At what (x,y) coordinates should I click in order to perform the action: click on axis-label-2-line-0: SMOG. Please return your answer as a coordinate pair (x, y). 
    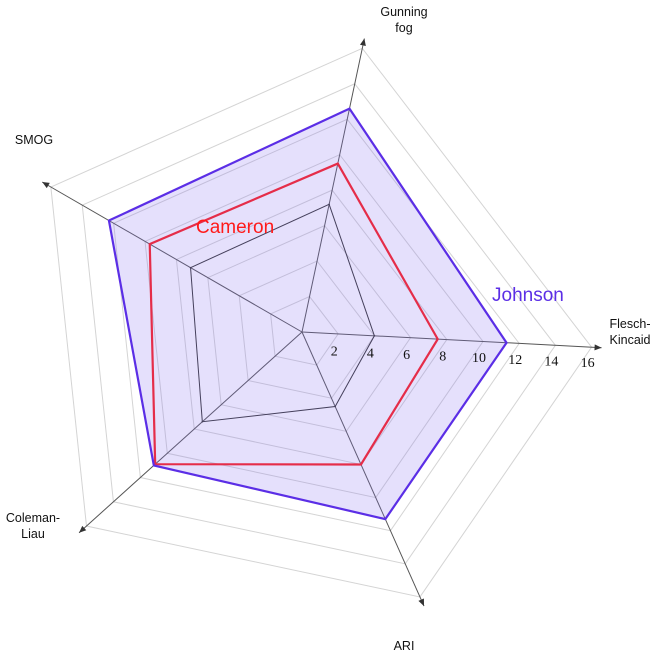
    Looking at the image, I should click on (34, 140).